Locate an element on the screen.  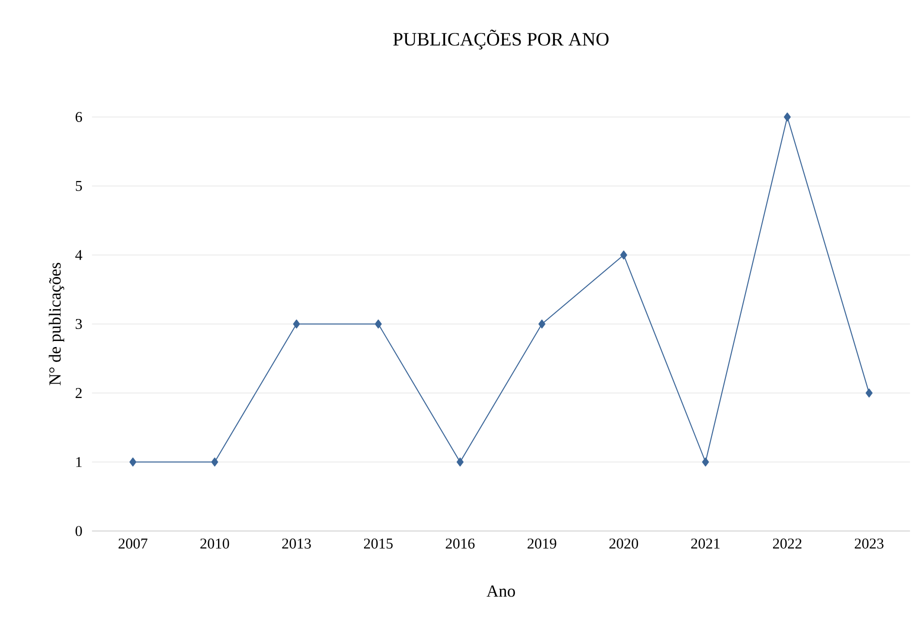
x-tick-label: 2015 is located at coordinates (378, 543).